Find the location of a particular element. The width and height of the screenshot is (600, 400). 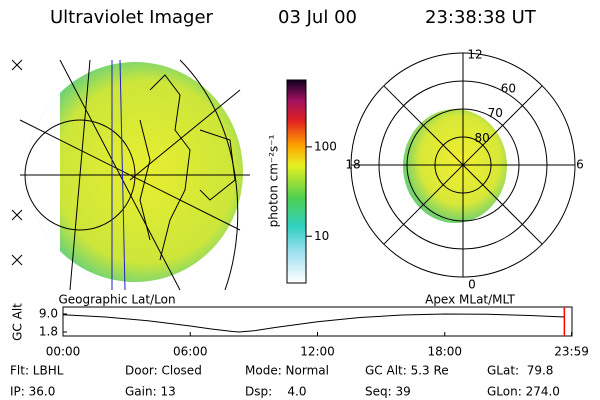

mlt-label: 18 is located at coordinates (352, 165).